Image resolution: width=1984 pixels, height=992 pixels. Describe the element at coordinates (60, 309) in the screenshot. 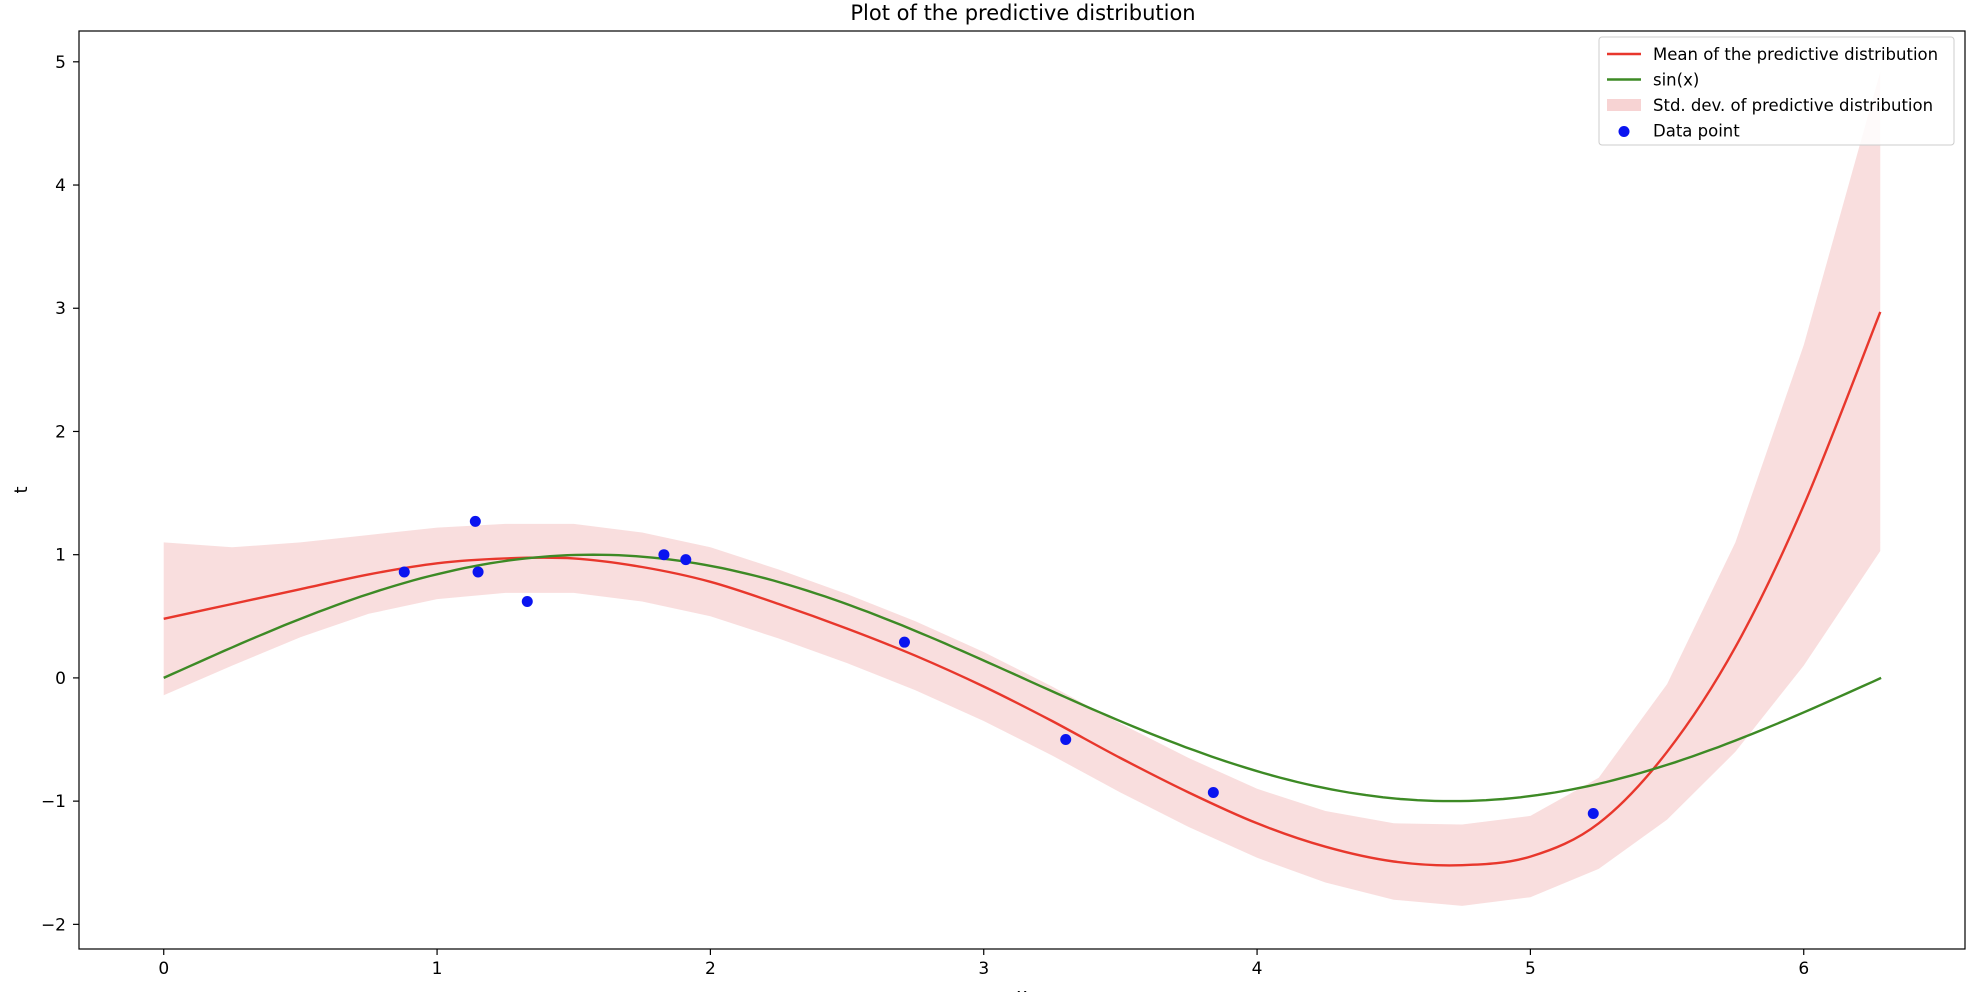

I see `y-tick-label: 3` at that location.